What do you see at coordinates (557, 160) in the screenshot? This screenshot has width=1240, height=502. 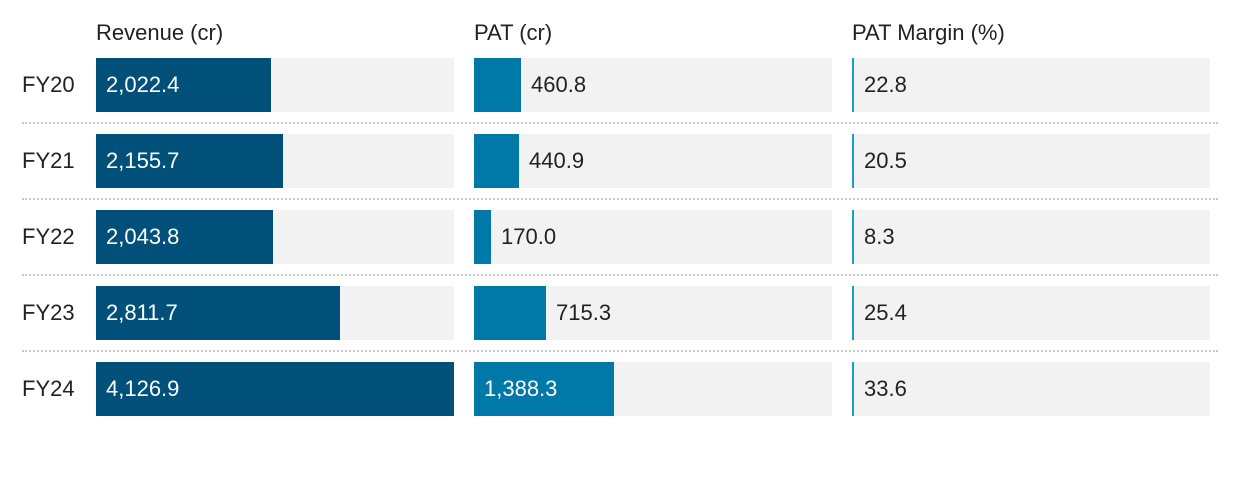 I see `data-label: 440.9` at bounding box center [557, 160].